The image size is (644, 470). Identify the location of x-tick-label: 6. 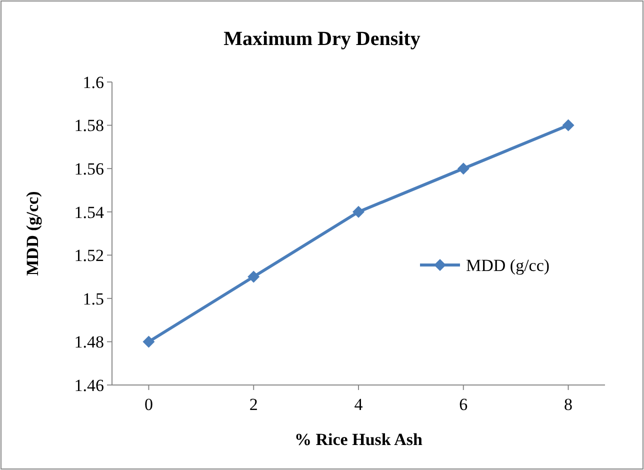
(463, 404).